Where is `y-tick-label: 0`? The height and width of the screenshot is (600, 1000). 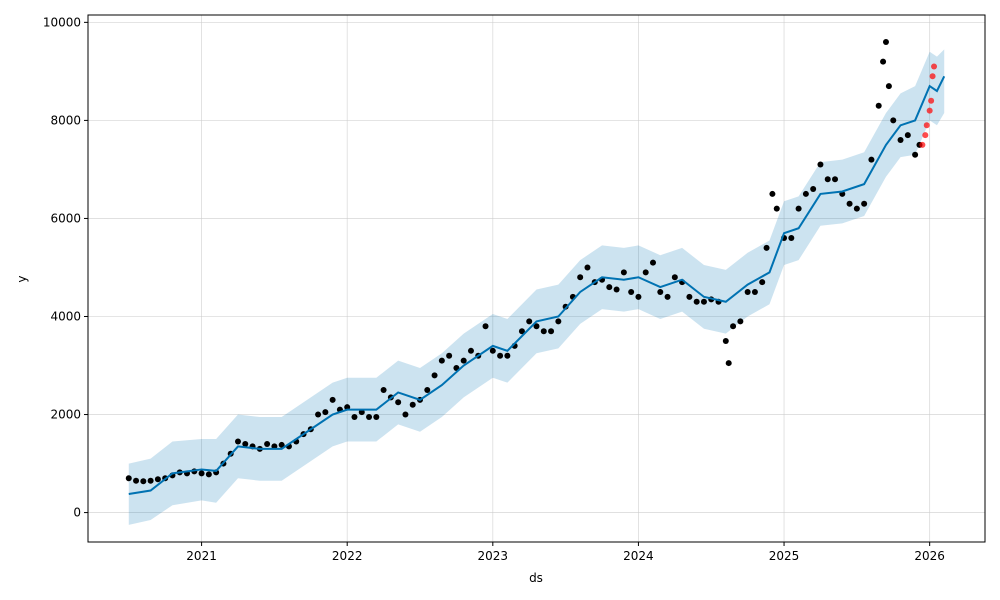
y-tick-label: 0 is located at coordinates (77, 513).